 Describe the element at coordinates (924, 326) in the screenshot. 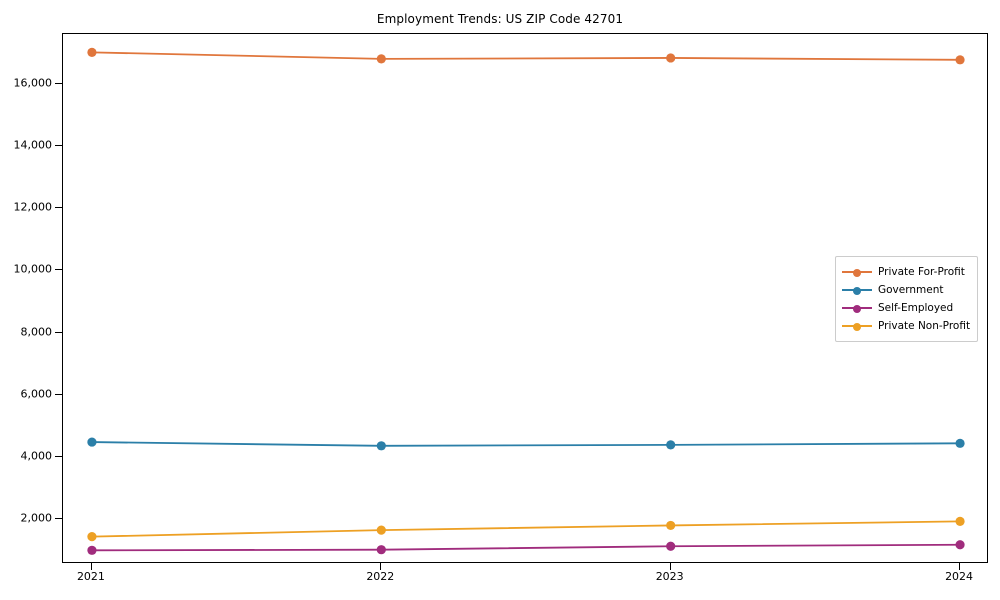

I see `legend-item-label: Private Non-Profit` at that location.